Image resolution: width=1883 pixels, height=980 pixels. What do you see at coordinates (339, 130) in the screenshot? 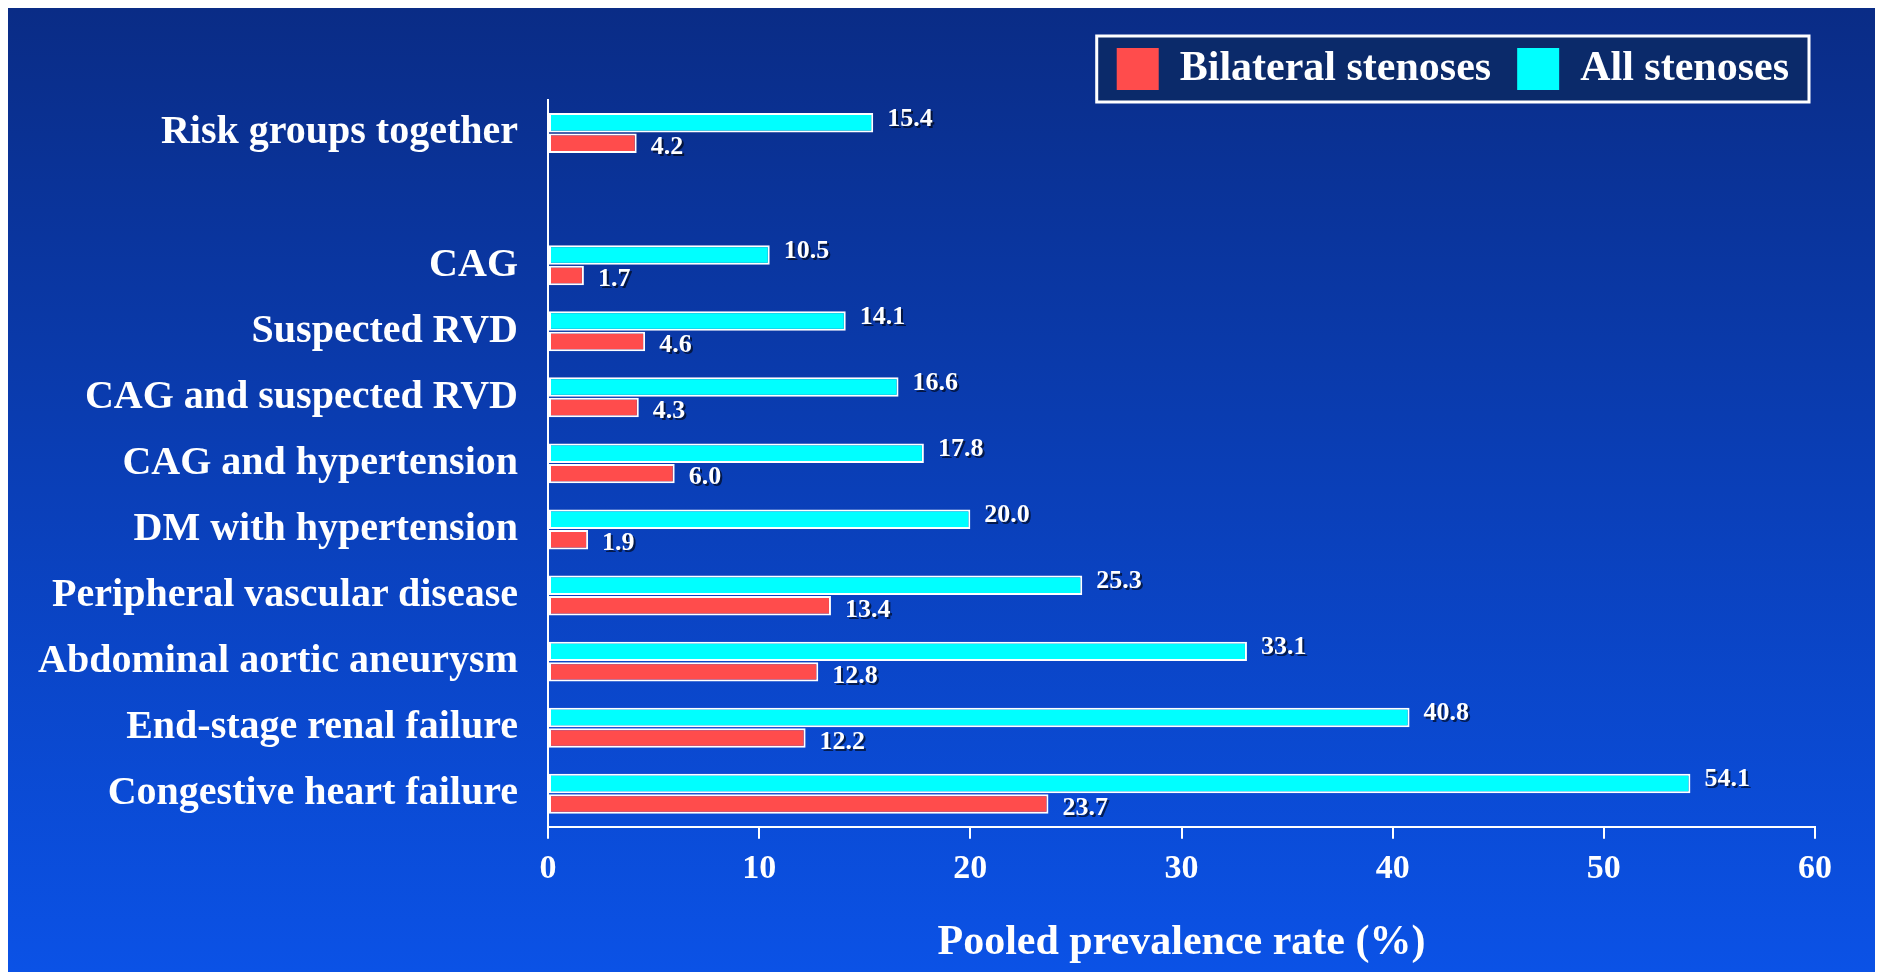
I see `y-tick-label: Risk groups together` at bounding box center [339, 130].